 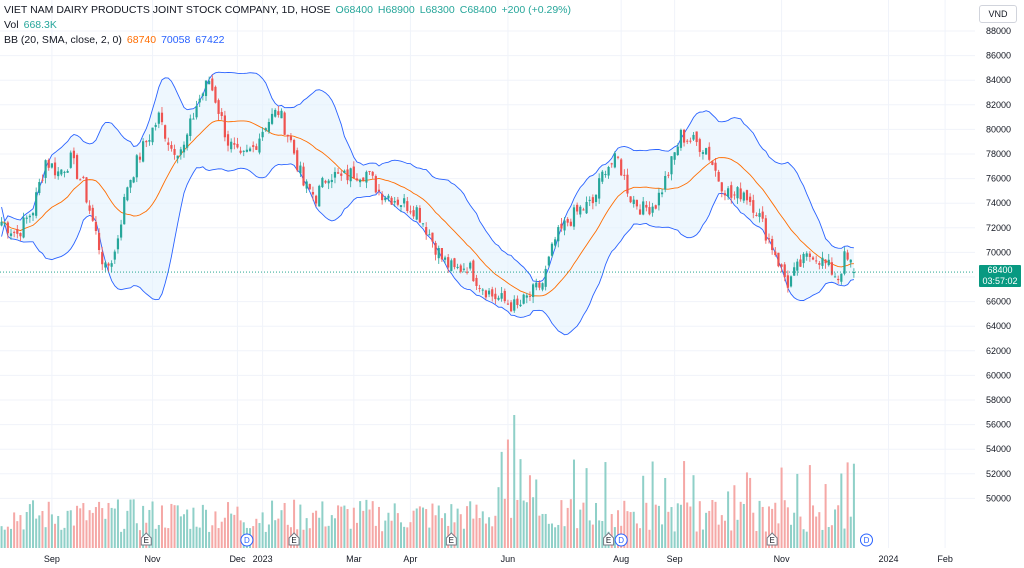 What do you see at coordinates (263, 559) in the screenshot?
I see `x-tick-label: 2023` at bounding box center [263, 559].